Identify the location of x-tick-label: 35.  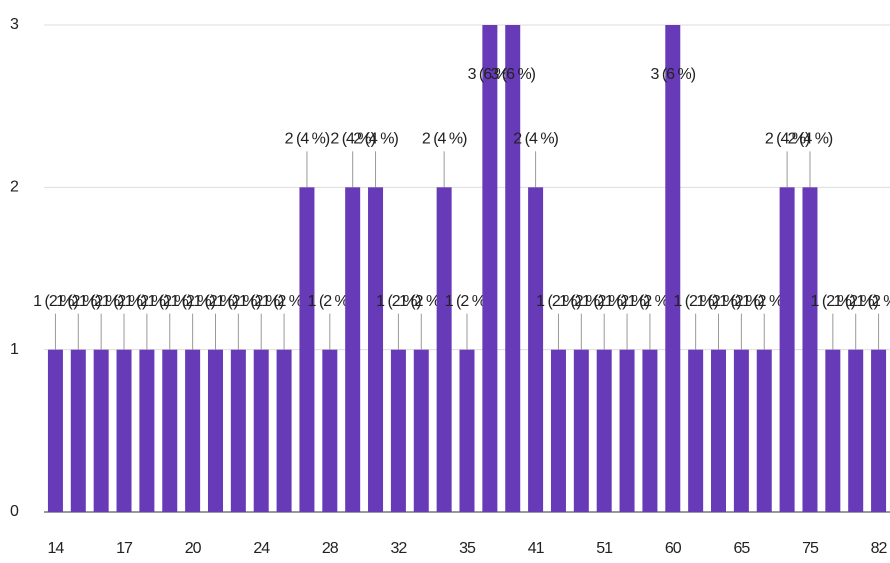
(467, 548).